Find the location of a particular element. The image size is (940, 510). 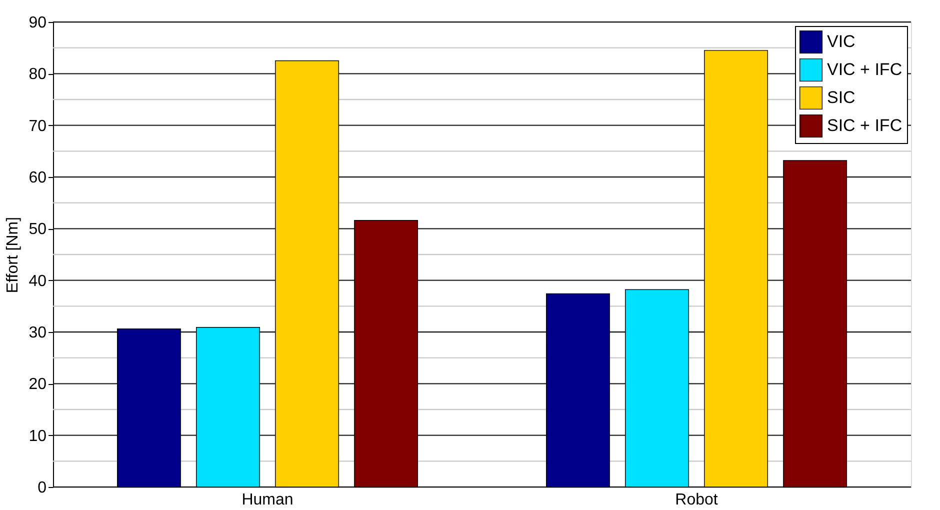

y-tick-label: 80 is located at coordinates (37, 75).